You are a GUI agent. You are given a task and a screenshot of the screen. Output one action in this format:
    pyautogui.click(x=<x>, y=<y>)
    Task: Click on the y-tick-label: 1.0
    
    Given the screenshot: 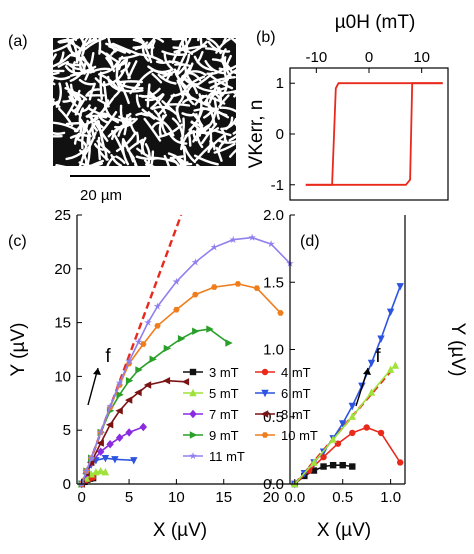 What is the action you would take?
    pyautogui.click(x=273, y=350)
    